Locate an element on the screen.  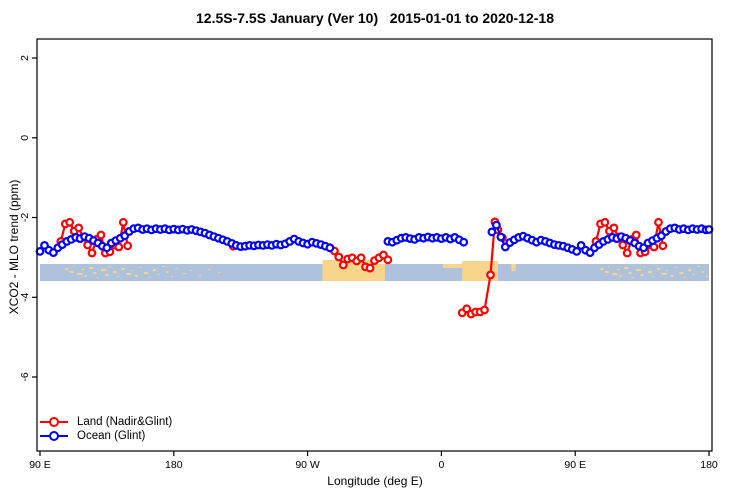
y-tick-label: -4 is located at coordinates (25, 296).